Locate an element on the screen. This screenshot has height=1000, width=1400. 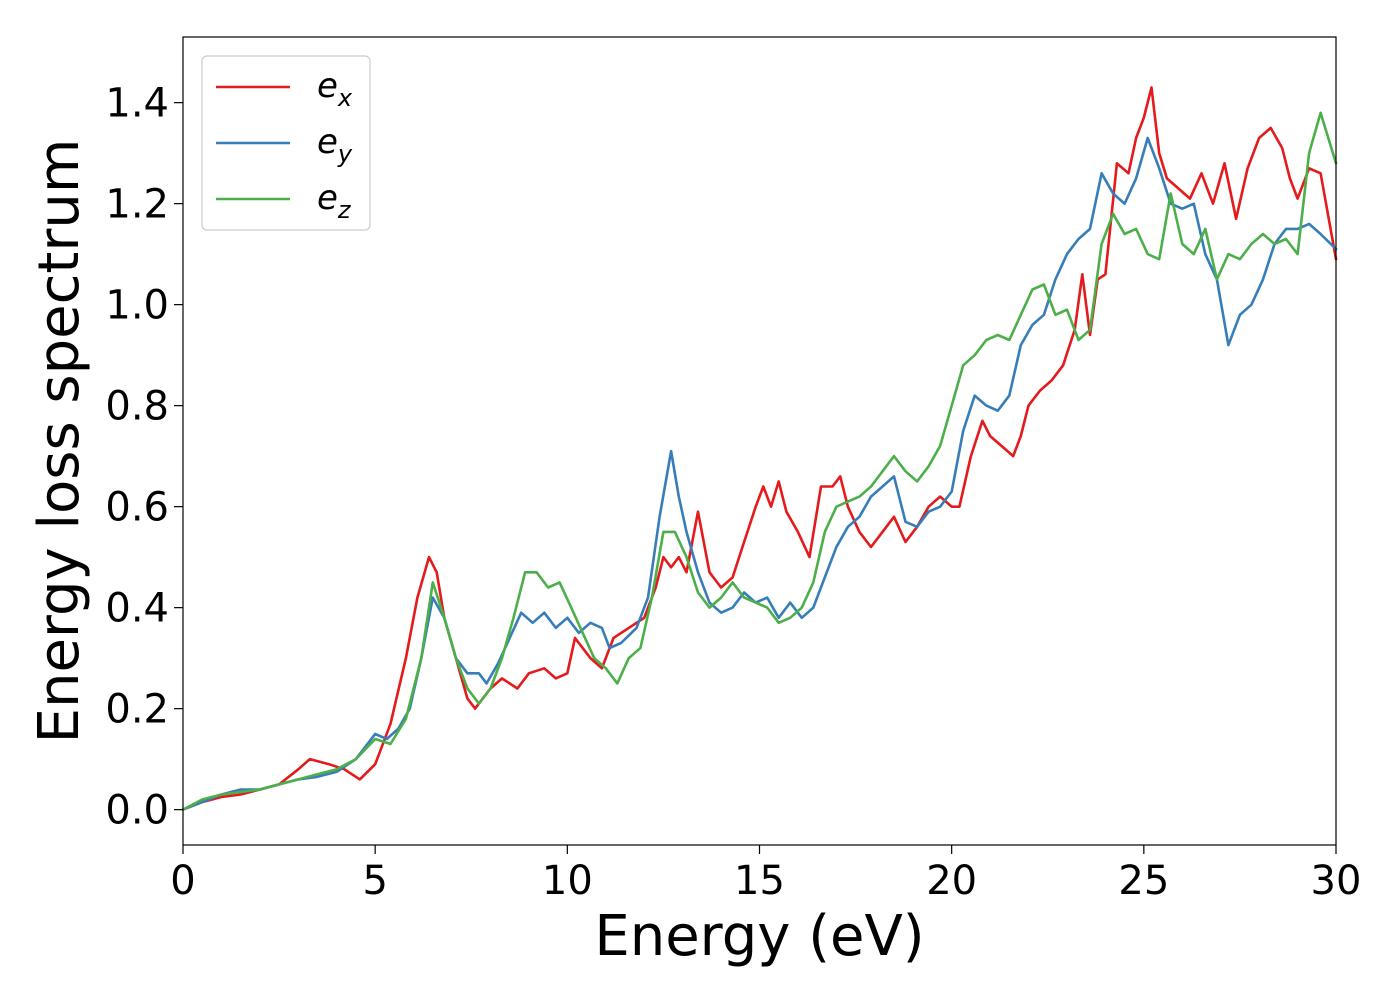
y-axis-title: Energy loss spectrum is located at coordinates (59, 441).